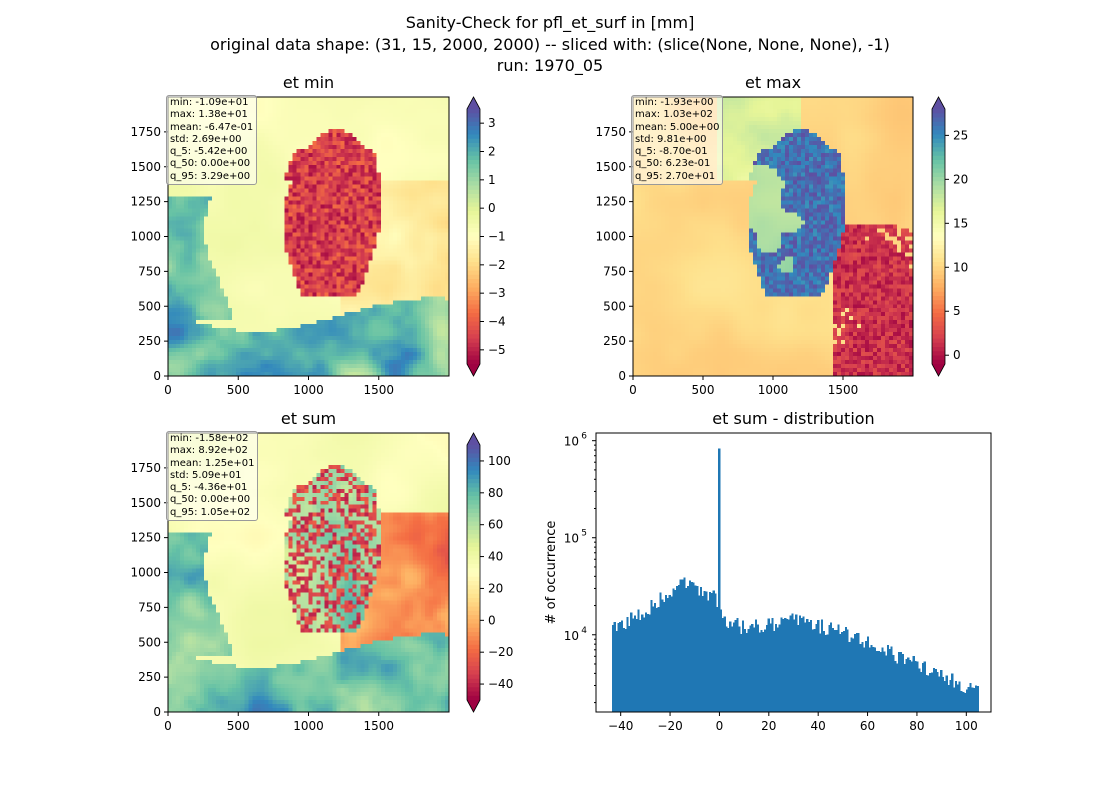 The height and width of the screenshot is (800, 1100). Describe the element at coordinates (308, 390) in the screenshot. I see `x-tick-label: 1000` at that location.